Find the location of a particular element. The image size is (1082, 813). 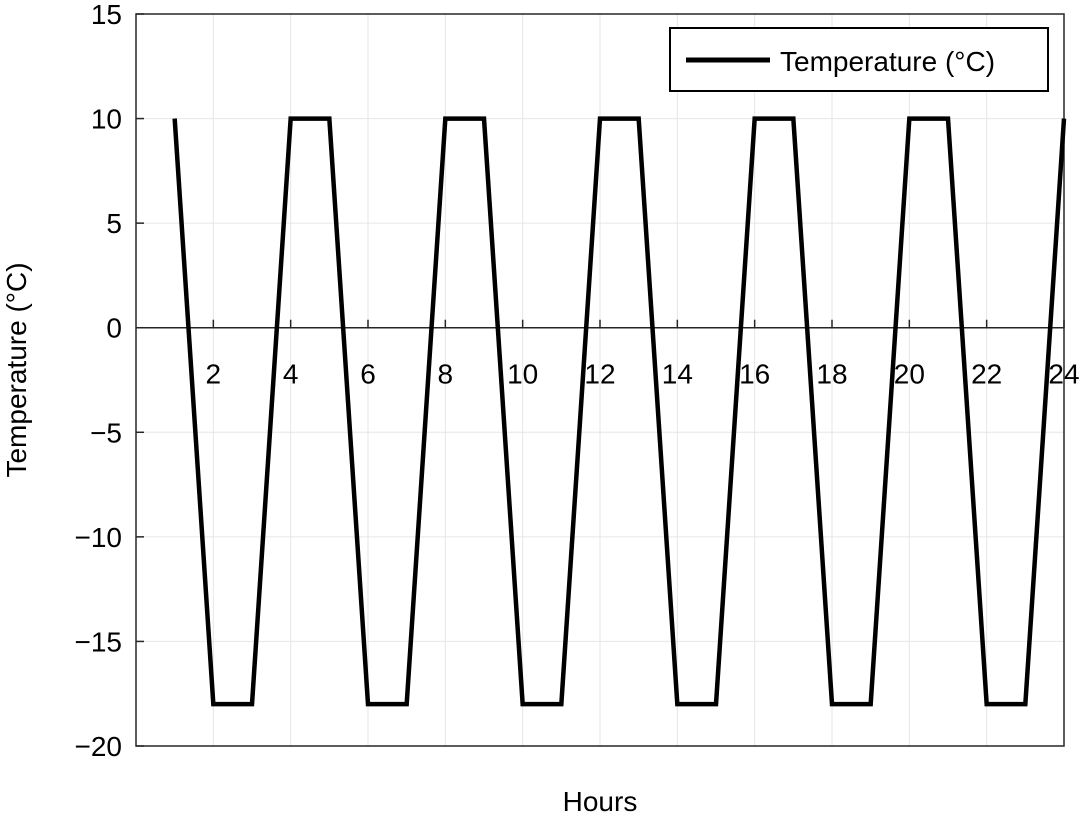

y-tick-label: −15 is located at coordinates (99, 641).